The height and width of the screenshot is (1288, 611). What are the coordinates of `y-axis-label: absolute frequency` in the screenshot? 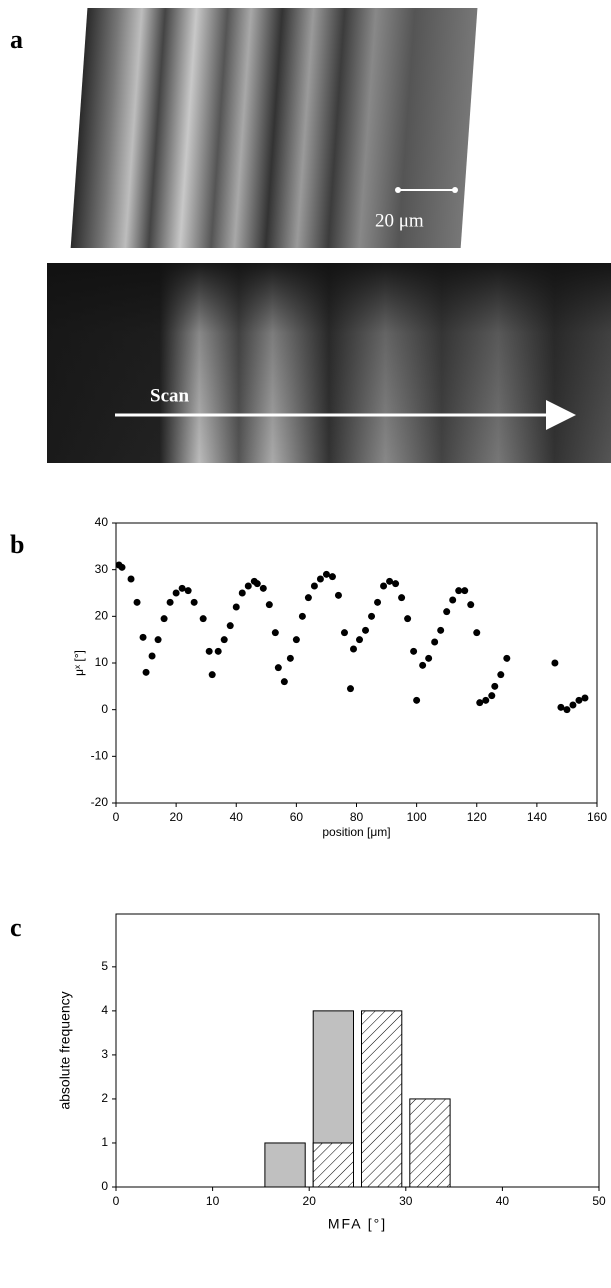 It's located at (65, 1050).